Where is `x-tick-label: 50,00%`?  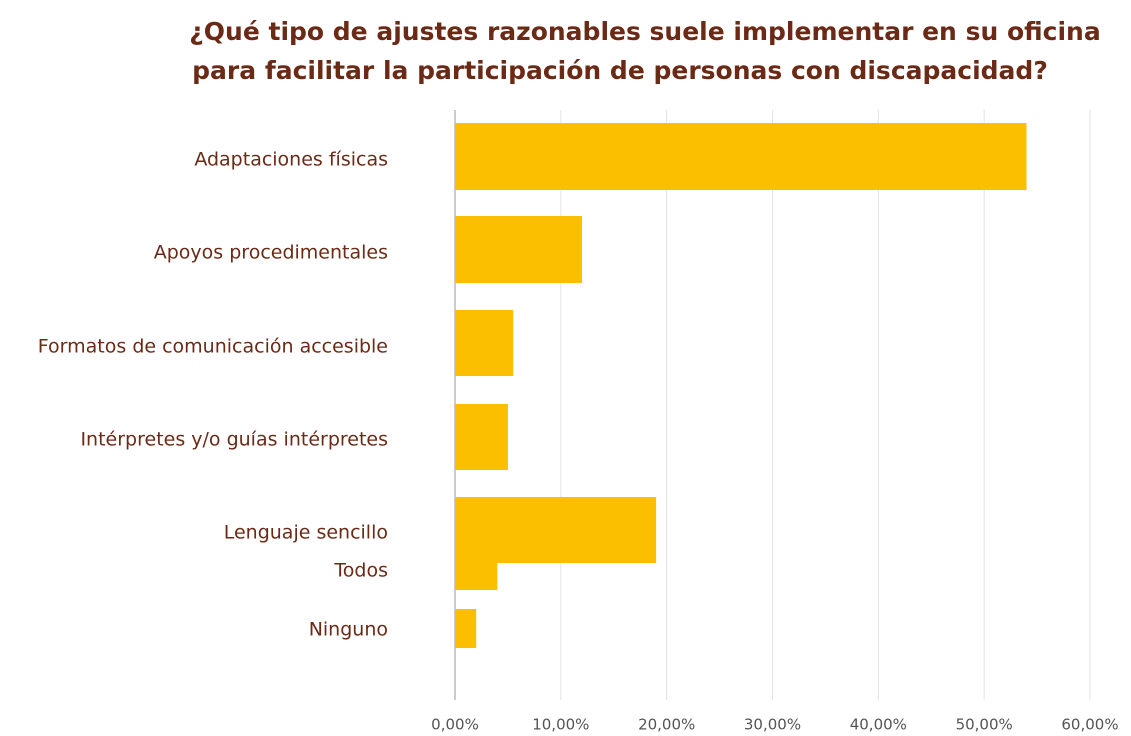
x-tick-label: 50,00% is located at coordinates (984, 725).